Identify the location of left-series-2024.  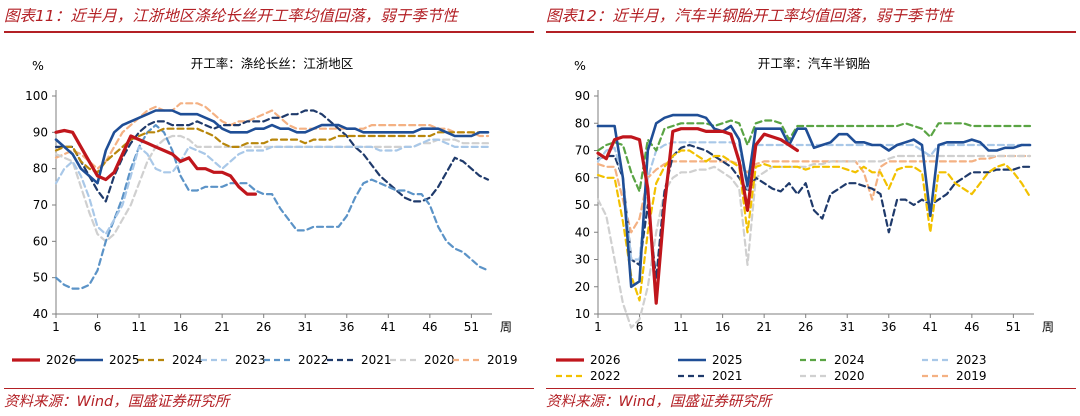
(272, 150).